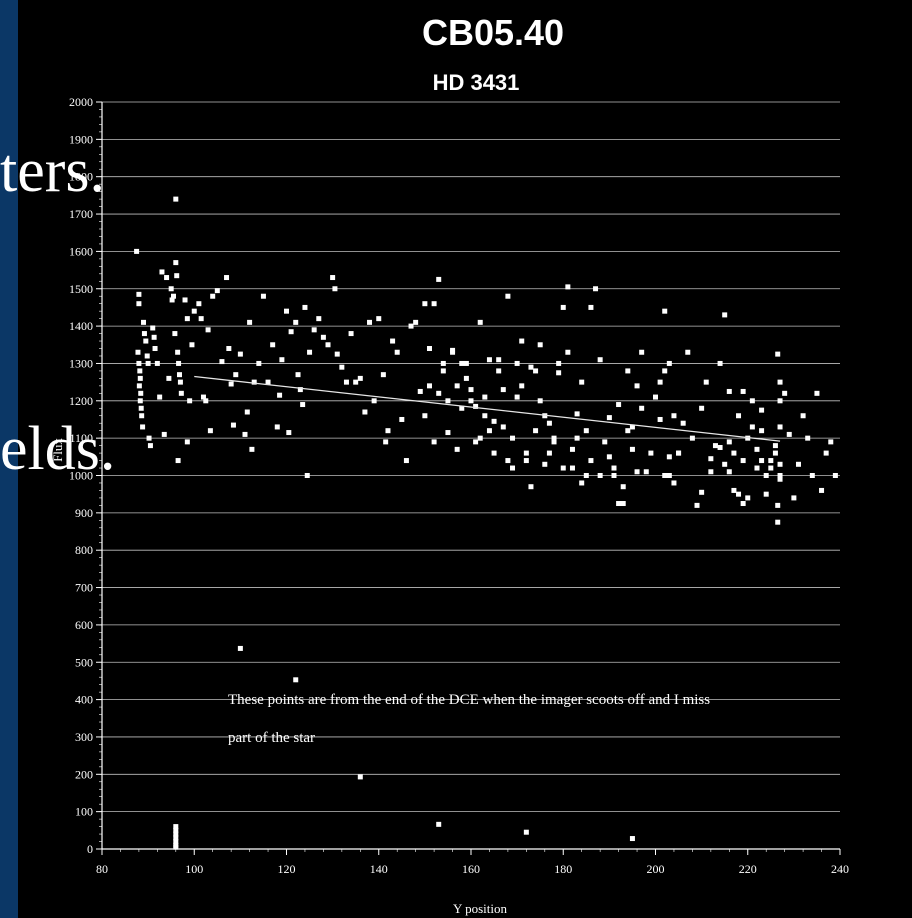 This screenshot has width=912, height=918. Describe the element at coordinates (102, 869) in the screenshot. I see `x-tick-label: 80` at that location.